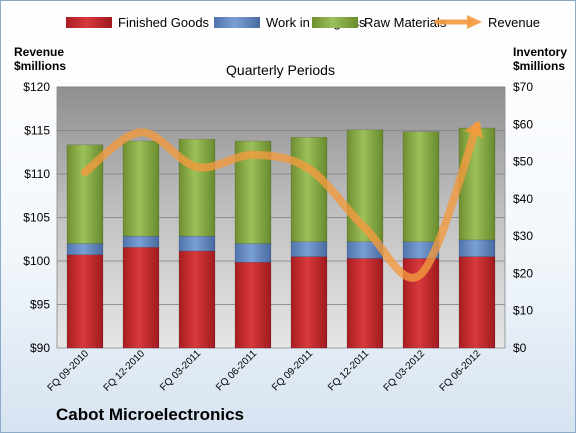 Image resolution: width=576 pixels, height=433 pixels. I want to click on right-axis-tick-label: $0, so click(520, 348).